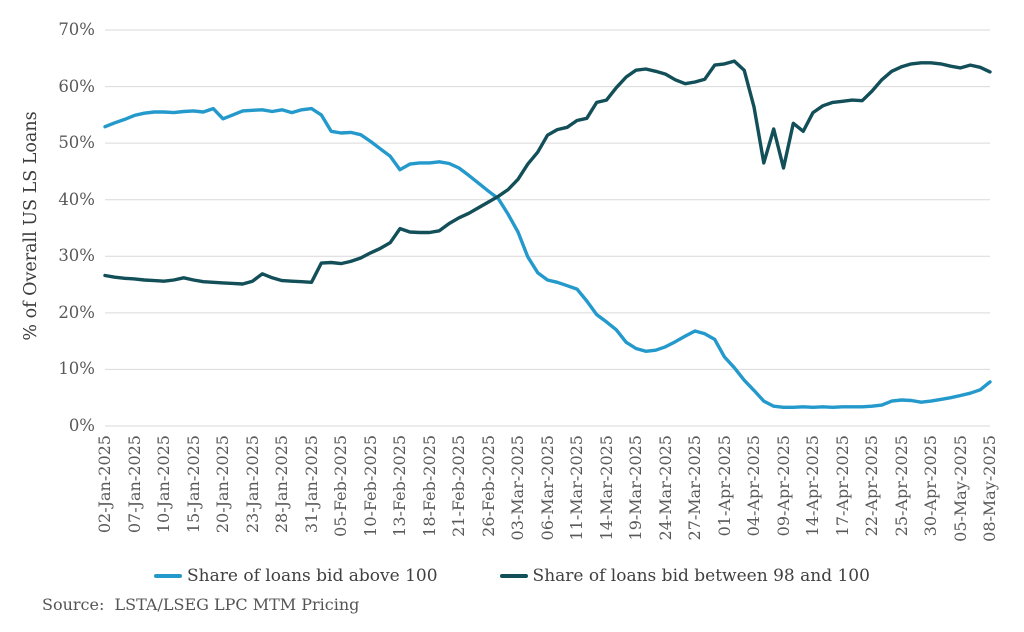  What do you see at coordinates (753, 486) in the screenshot?
I see `x-tick-label-text: 04-Apr-2025` at bounding box center [753, 486].